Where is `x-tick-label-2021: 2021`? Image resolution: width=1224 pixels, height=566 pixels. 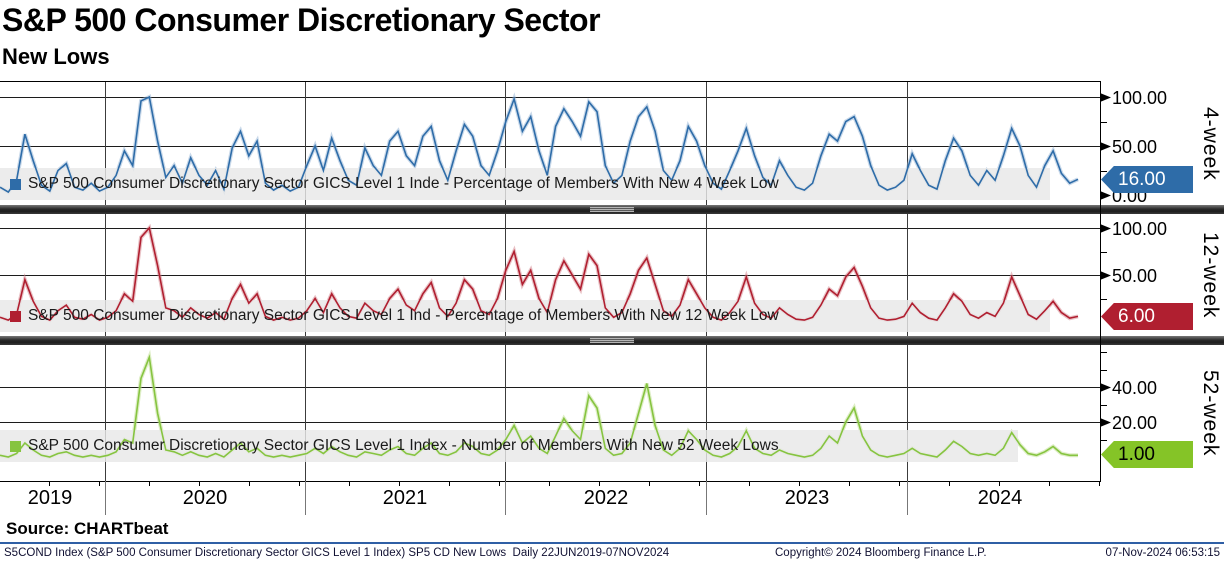 x-tick-label-2021: 2021 is located at coordinates (405, 498).